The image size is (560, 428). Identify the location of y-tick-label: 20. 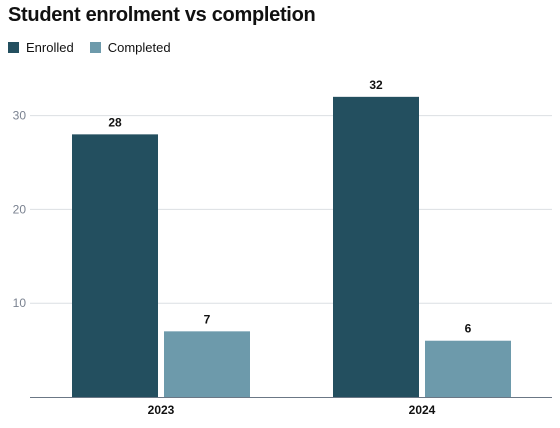
(20, 209).